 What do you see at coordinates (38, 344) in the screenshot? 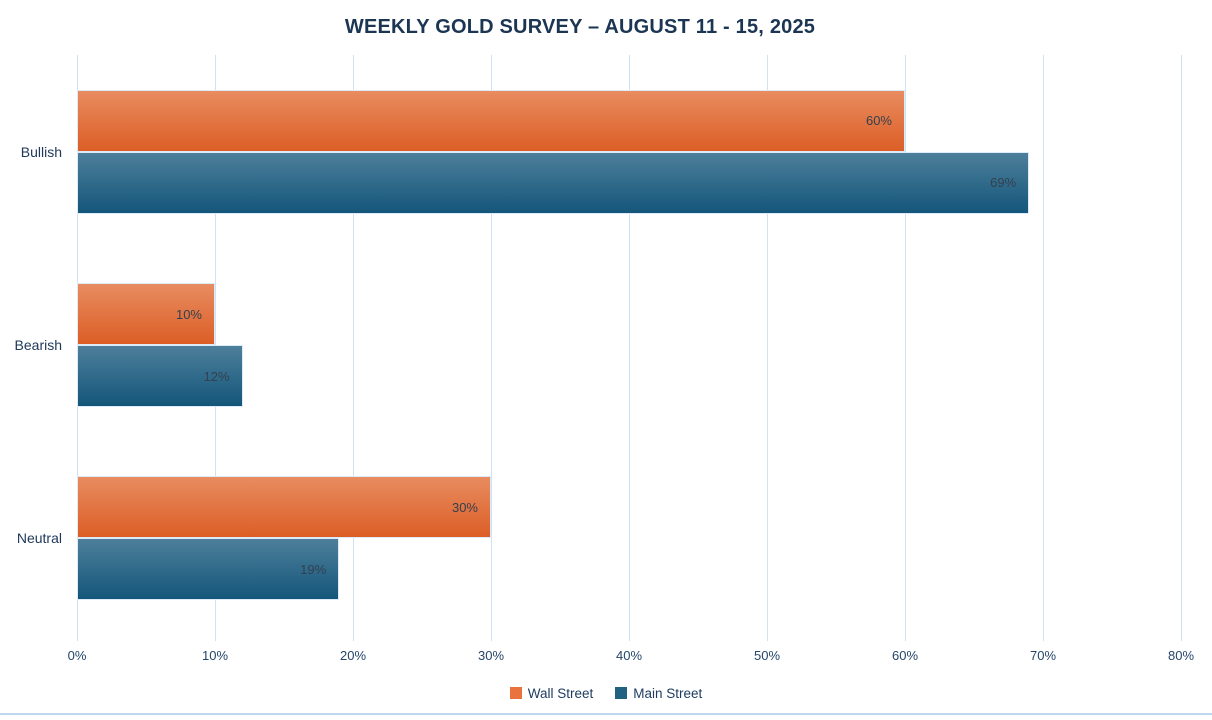
I see `category-label-bearish: Bearish` at bounding box center [38, 344].